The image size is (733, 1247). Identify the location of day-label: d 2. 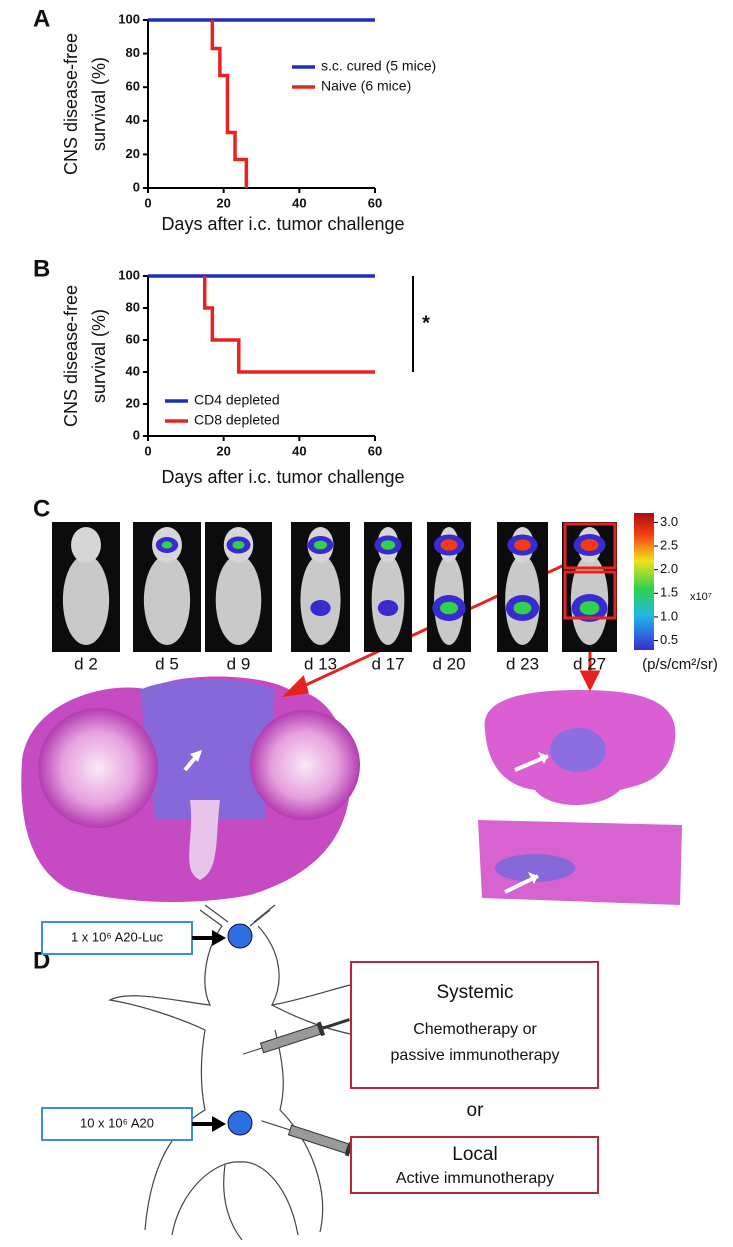
(86, 663).